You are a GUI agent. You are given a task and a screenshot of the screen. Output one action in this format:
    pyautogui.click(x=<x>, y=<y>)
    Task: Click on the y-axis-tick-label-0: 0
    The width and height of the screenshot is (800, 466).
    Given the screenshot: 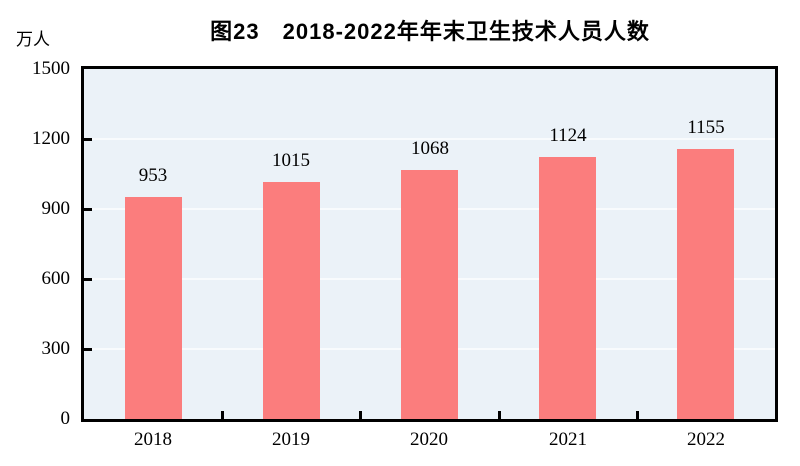 What is the action you would take?
    pyautogui.click(x=65, y=418)
    